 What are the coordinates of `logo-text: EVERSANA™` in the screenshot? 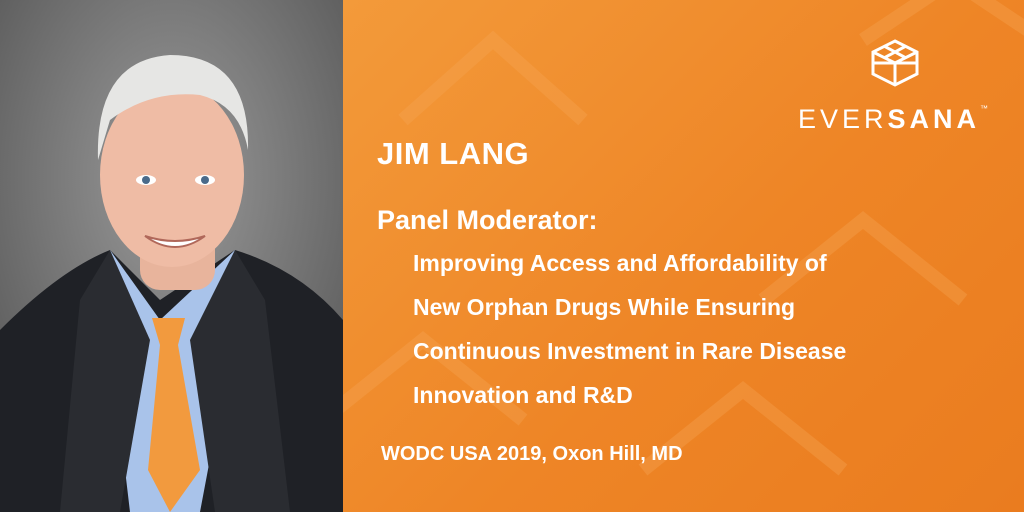 It's located at (893, 119).